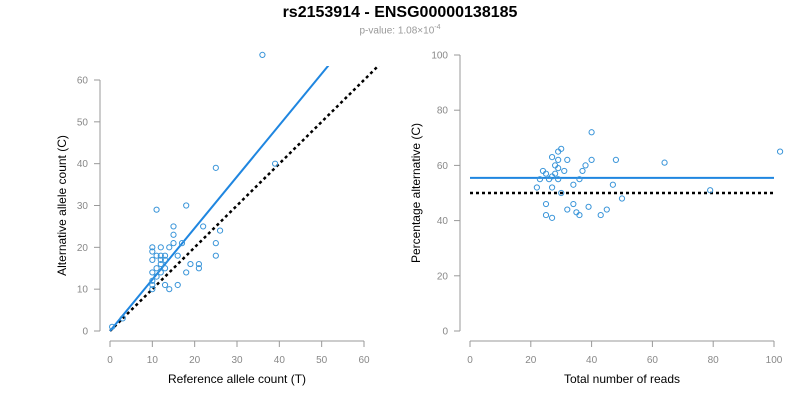 The width and height of the screenshot is (800, 400). What do you see at coordinates (714, 360) in the screenshot?
I see `x-tick-label: 80` at bounding box center [714, 360].